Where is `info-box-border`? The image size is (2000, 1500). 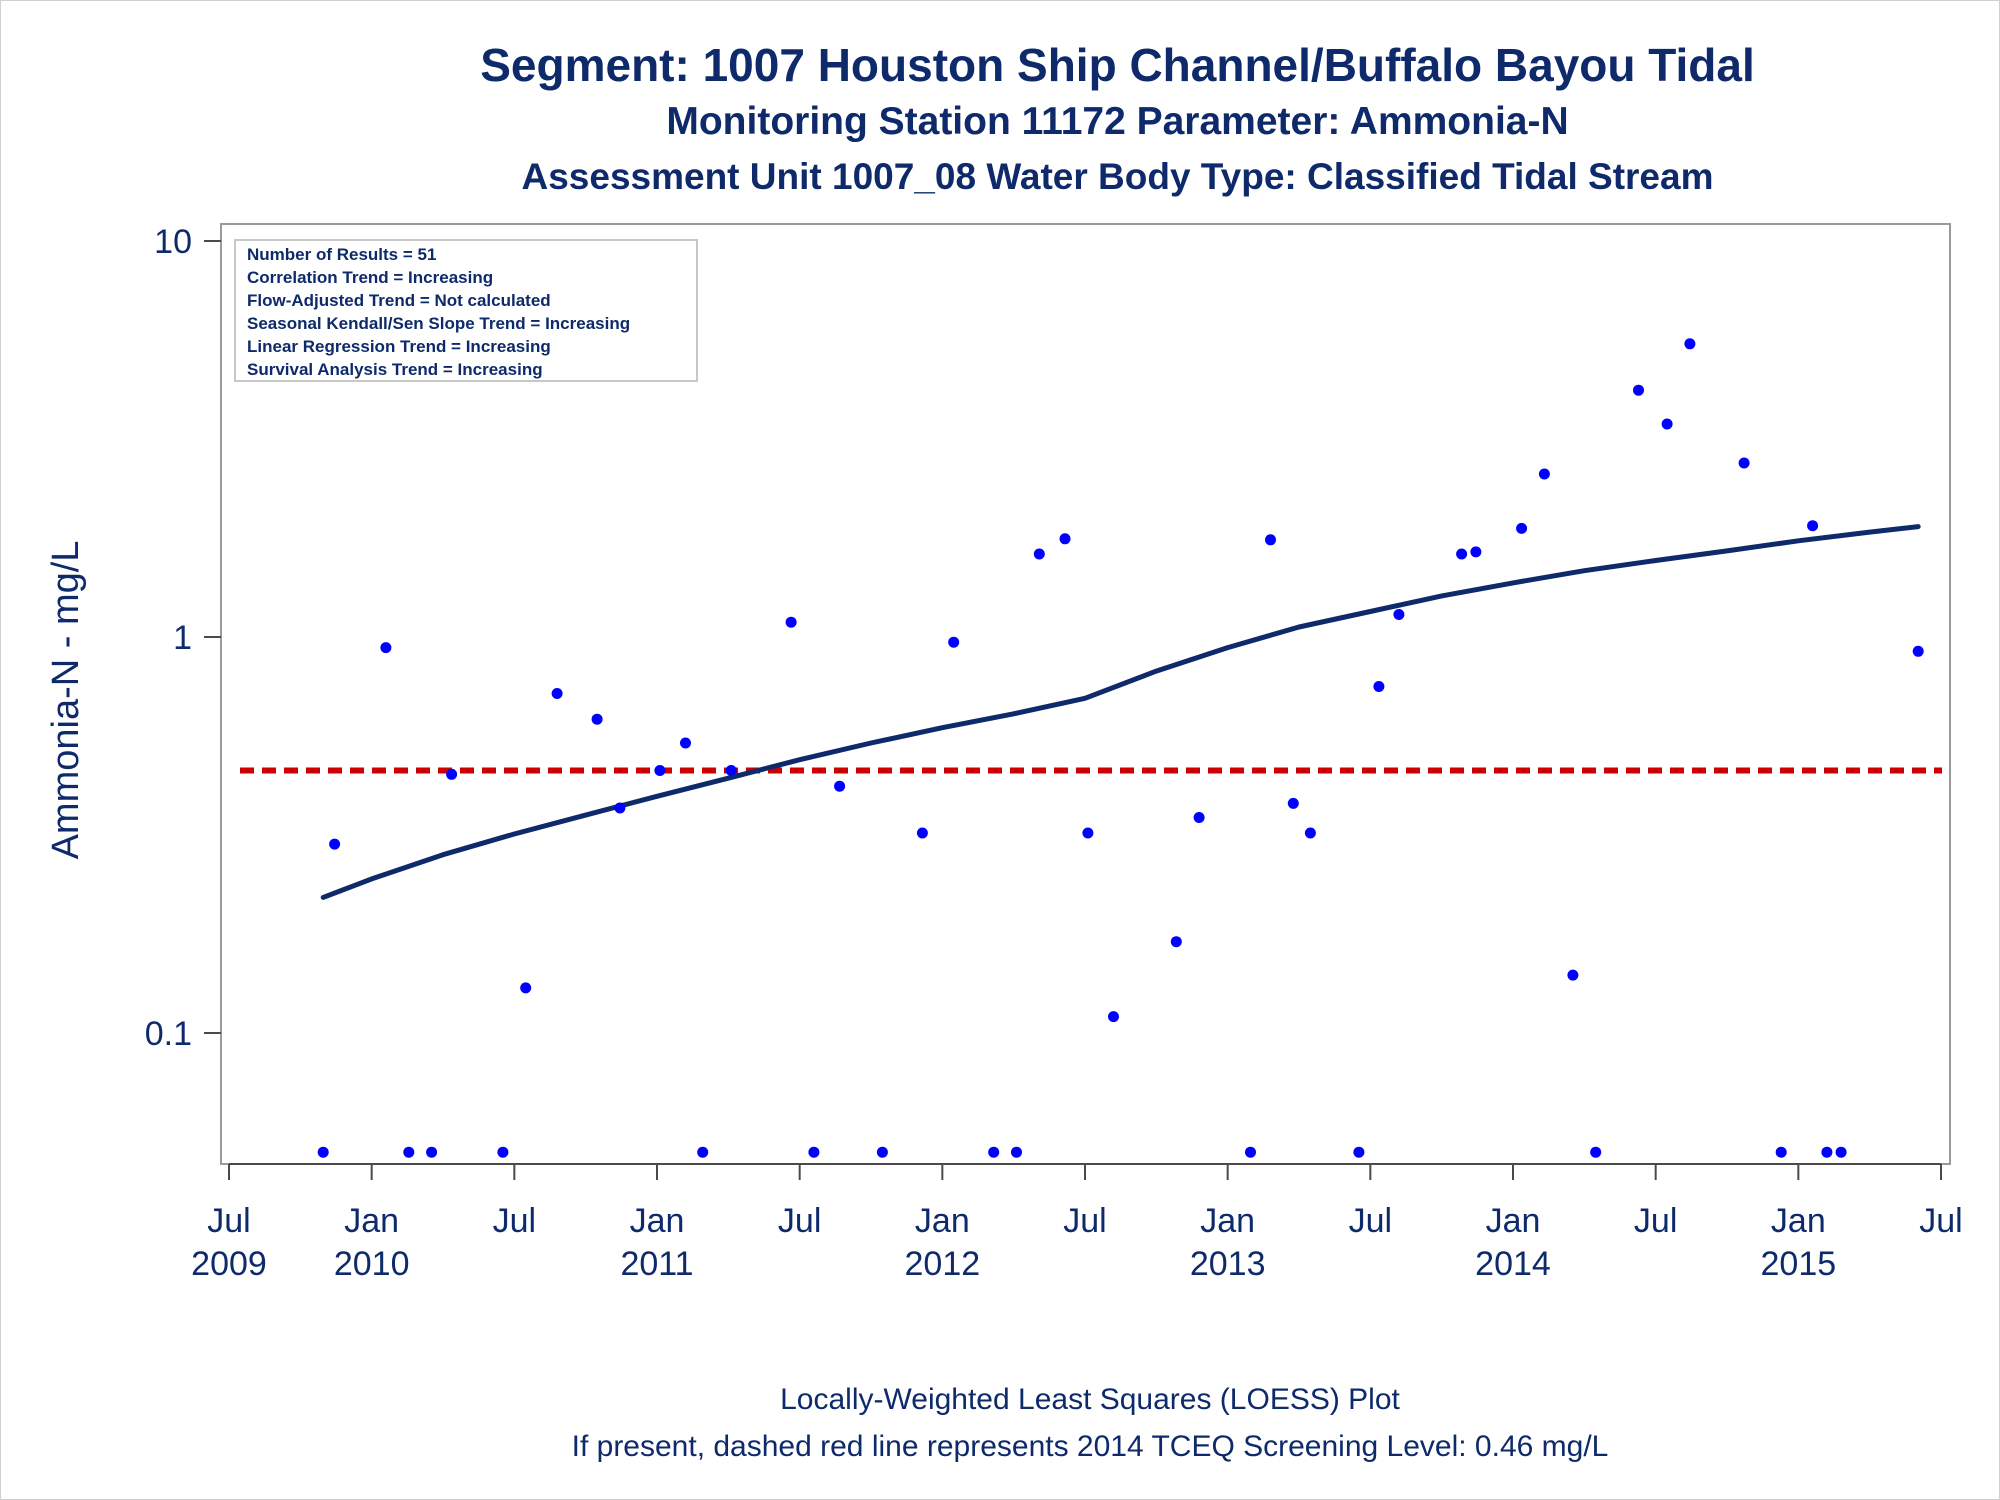 info-box-border is located at coordinates (466, 310).